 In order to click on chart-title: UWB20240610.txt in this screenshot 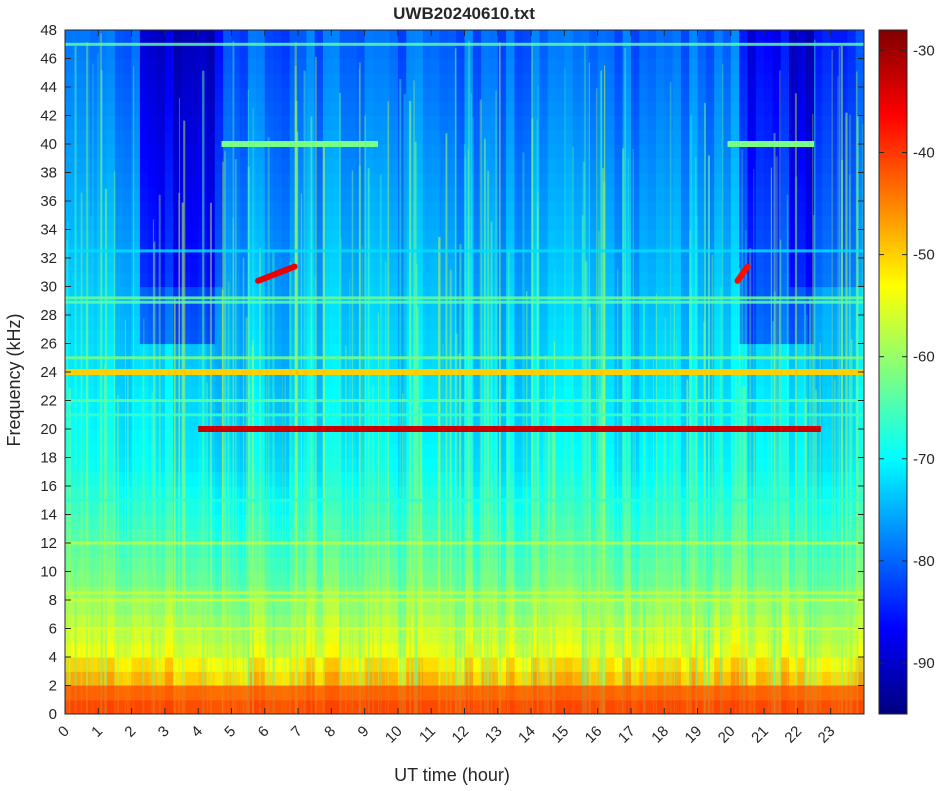, I will do `click(464, 13)`.